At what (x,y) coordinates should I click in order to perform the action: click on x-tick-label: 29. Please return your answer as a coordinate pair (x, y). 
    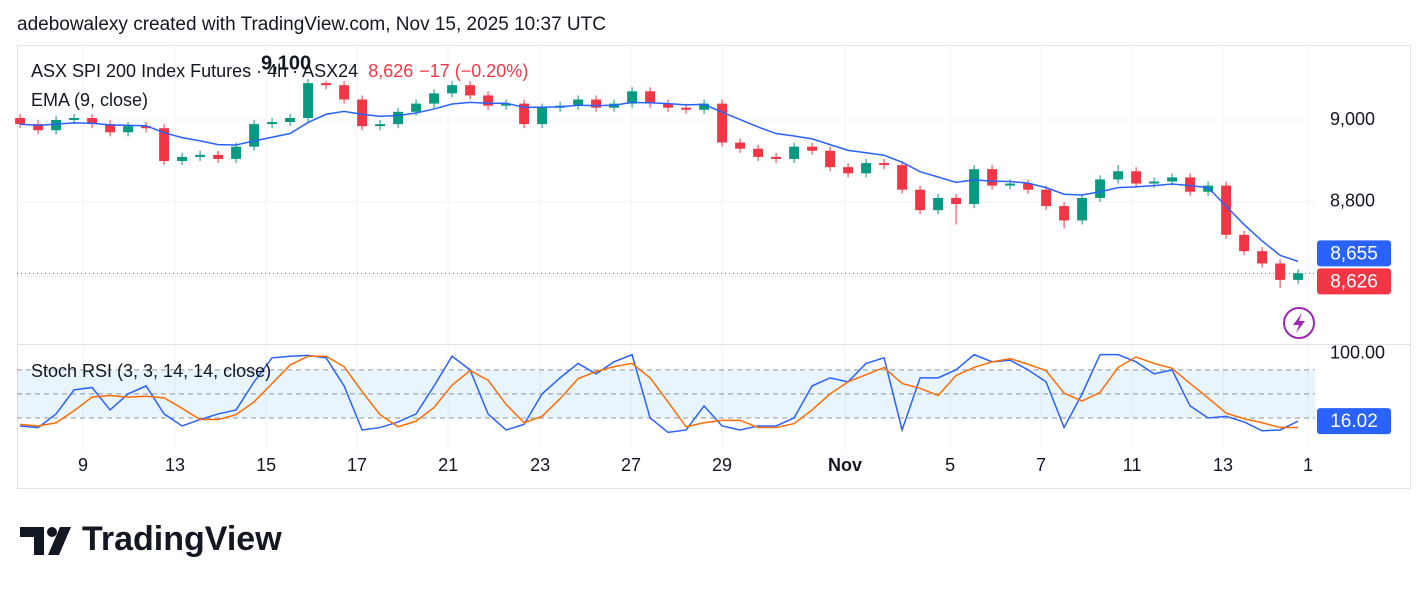
    Looking at the image, I should click on (722, 465).